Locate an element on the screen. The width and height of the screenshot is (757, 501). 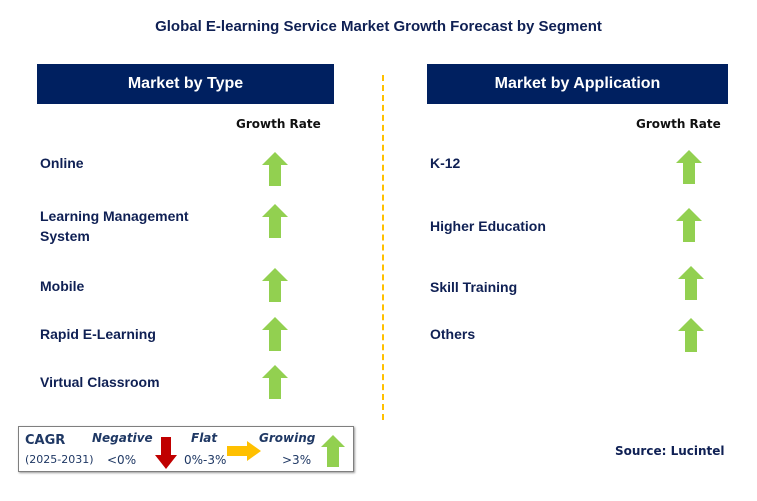
down-arrow-icon is located at coordinates (166, 453).